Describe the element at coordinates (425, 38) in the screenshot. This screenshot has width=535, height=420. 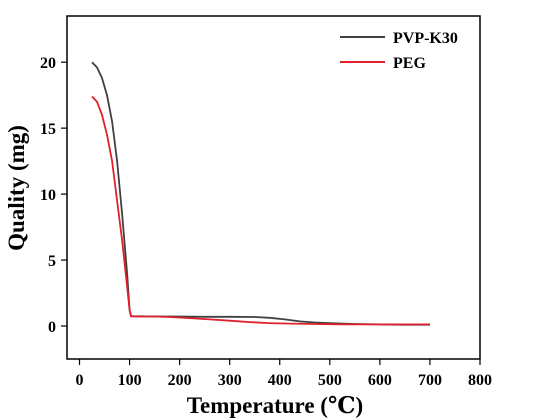
I see `legend-label: PVP-K30` at that location.